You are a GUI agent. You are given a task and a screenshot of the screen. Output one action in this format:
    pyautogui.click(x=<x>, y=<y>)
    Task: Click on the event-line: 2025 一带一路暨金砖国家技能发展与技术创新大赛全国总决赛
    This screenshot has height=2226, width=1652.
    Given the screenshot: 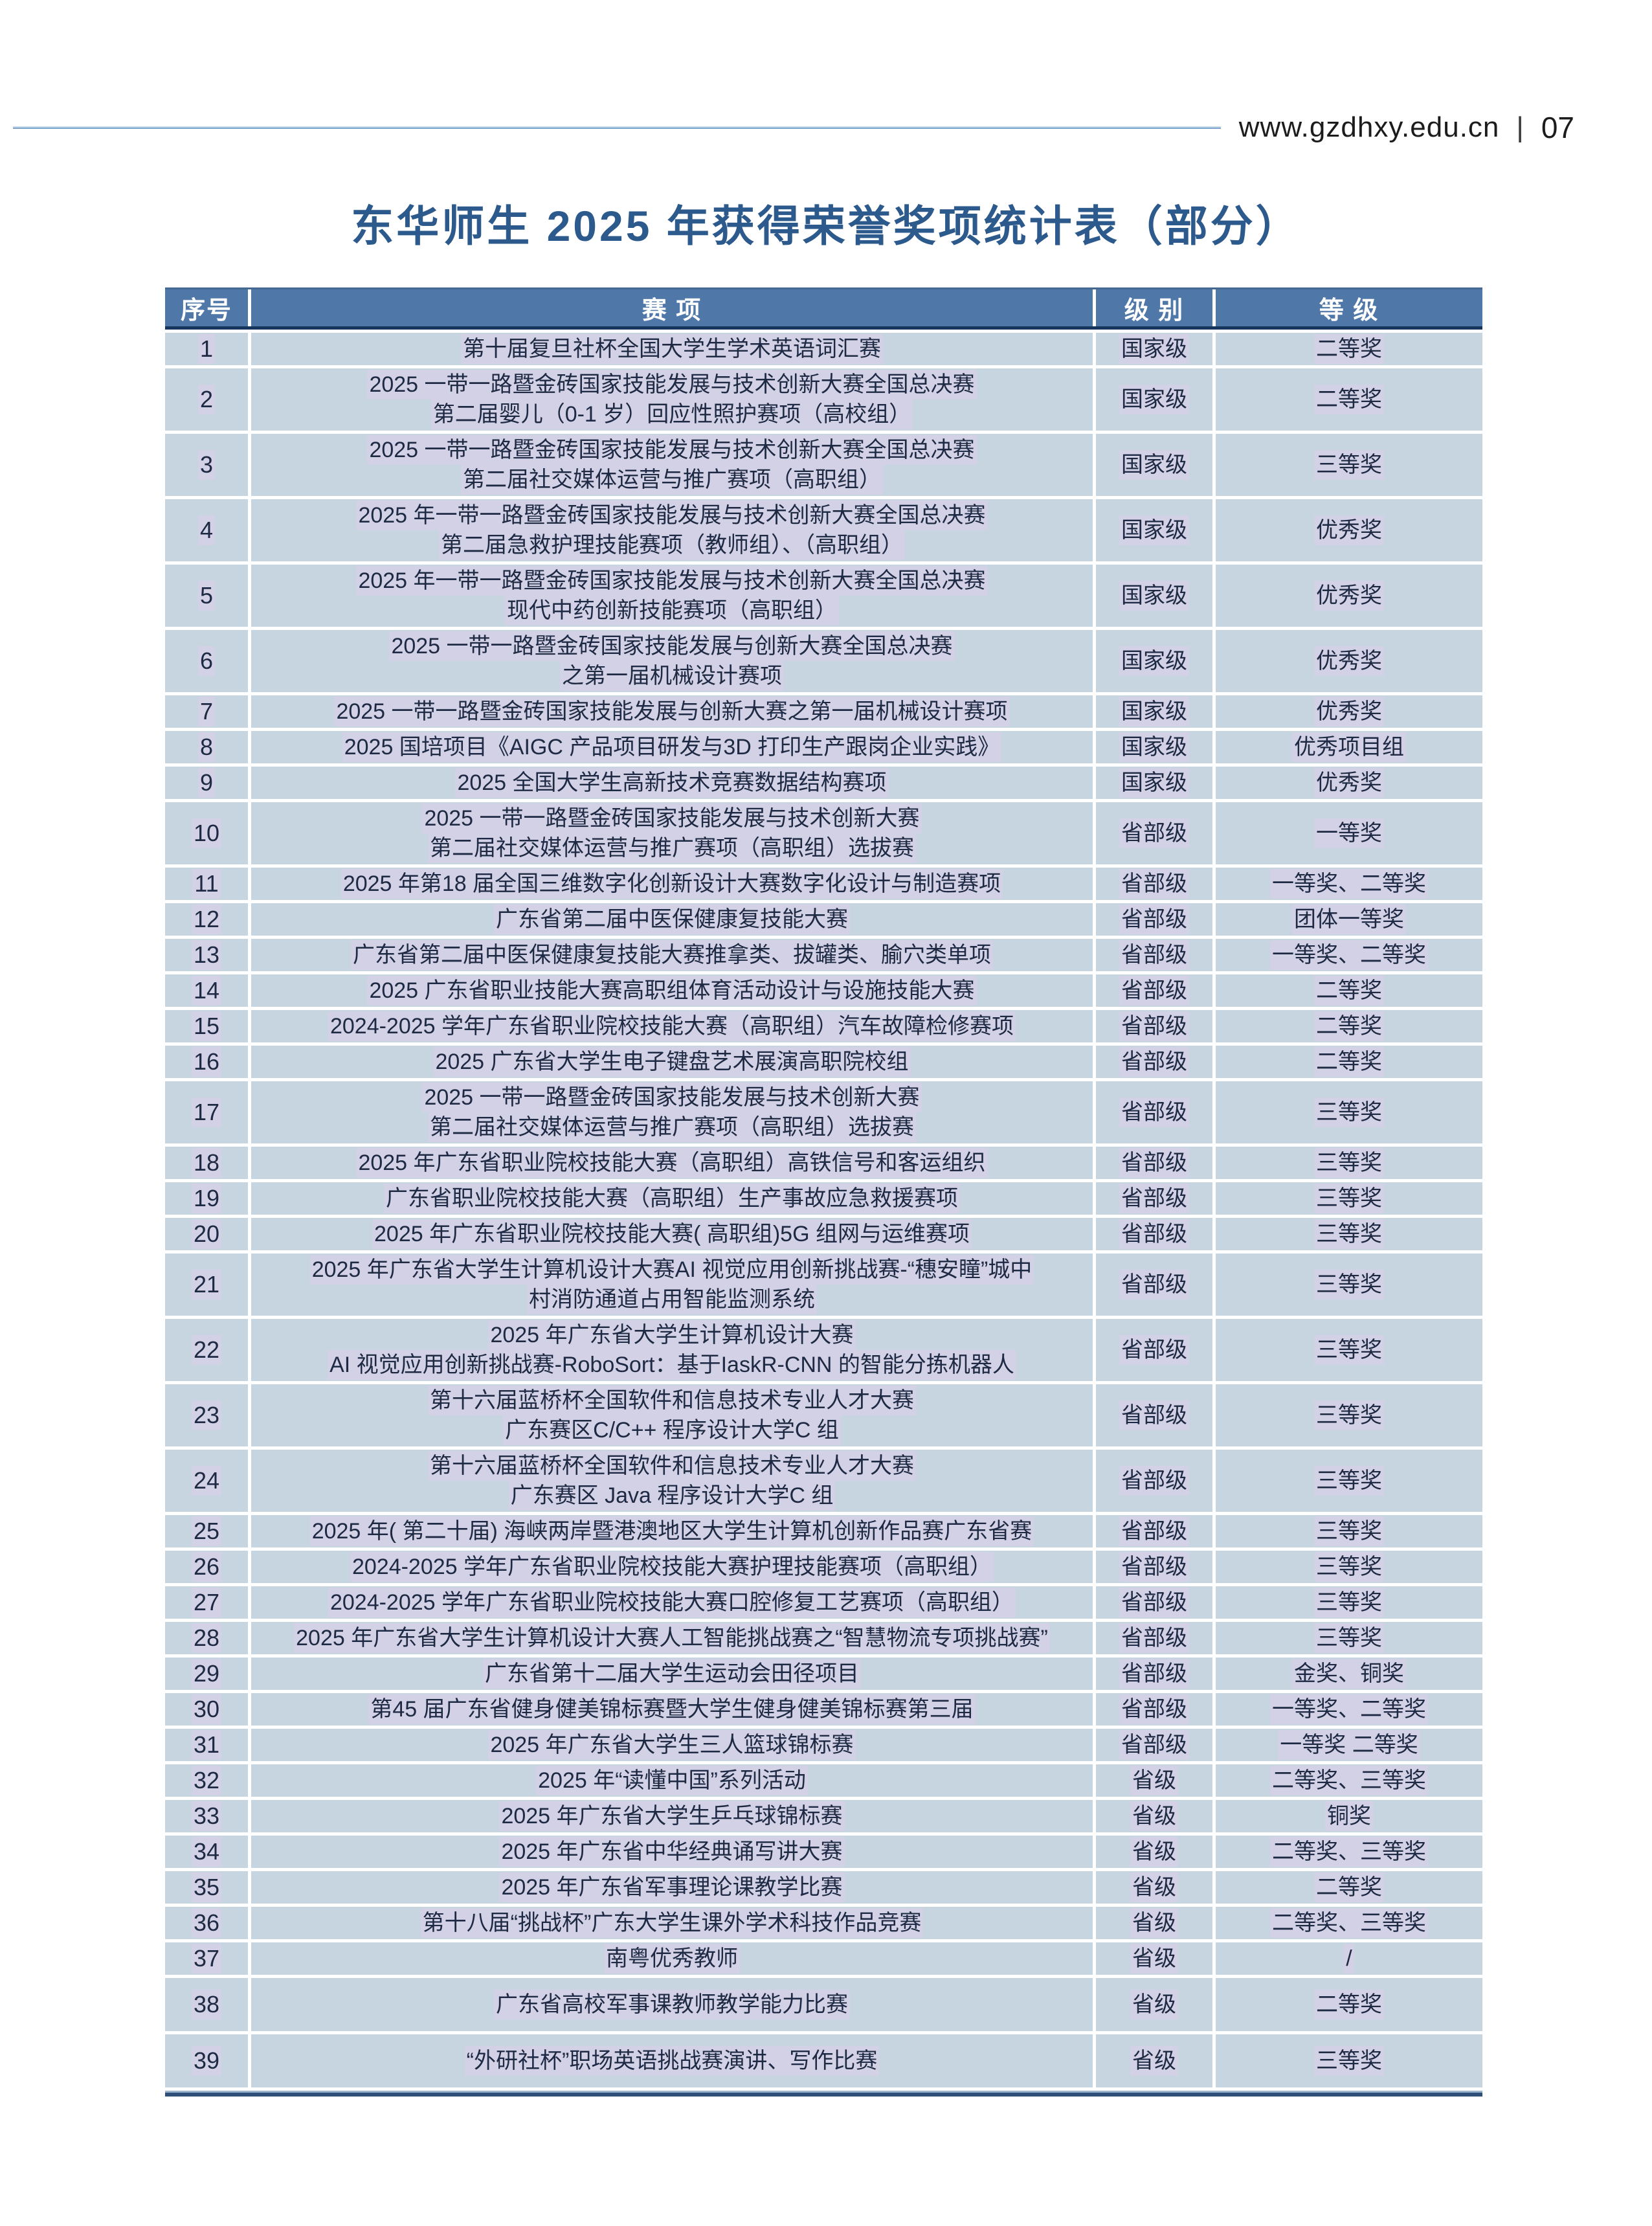 What is the action you would take?
    pyautogui.click(x=672, y=384)
    